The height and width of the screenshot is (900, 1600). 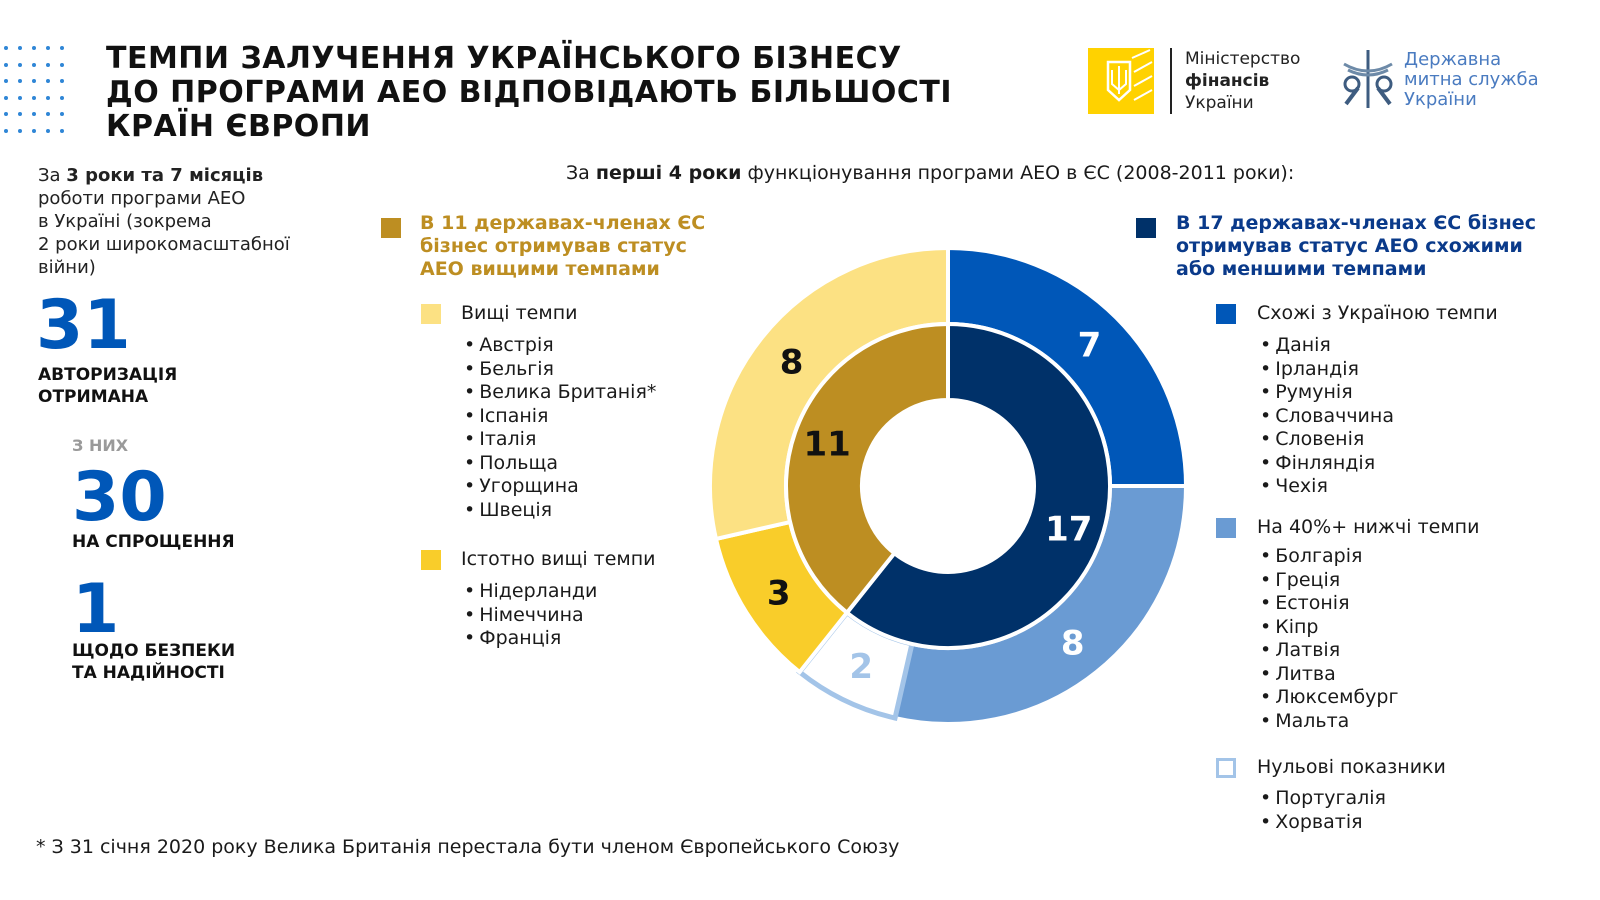 I want to click on simplification-label: НА СПРОЩЕННЯ, so click(x=153, y=542).